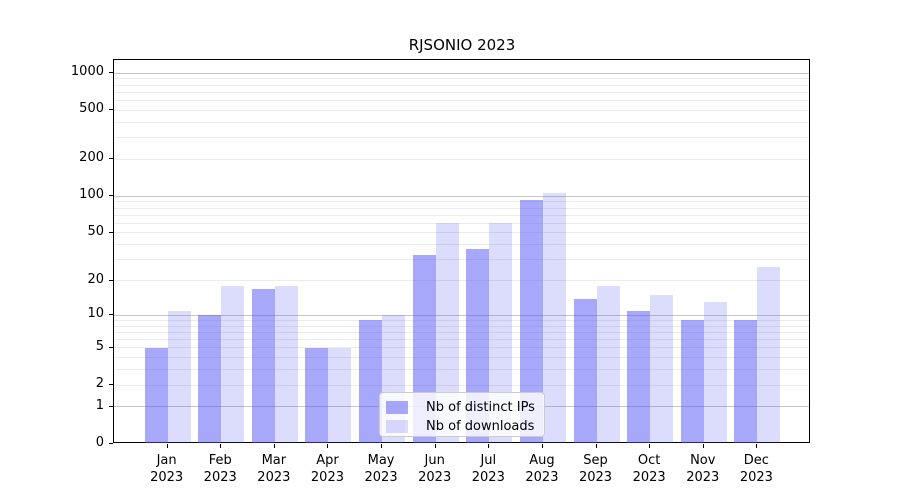 Image resolution: width=900 pixels, height=500 pixels. Describe the element at coordinates (327, 469) in the screenshot. I see `x-tick-label: Apr 2023` at that location.